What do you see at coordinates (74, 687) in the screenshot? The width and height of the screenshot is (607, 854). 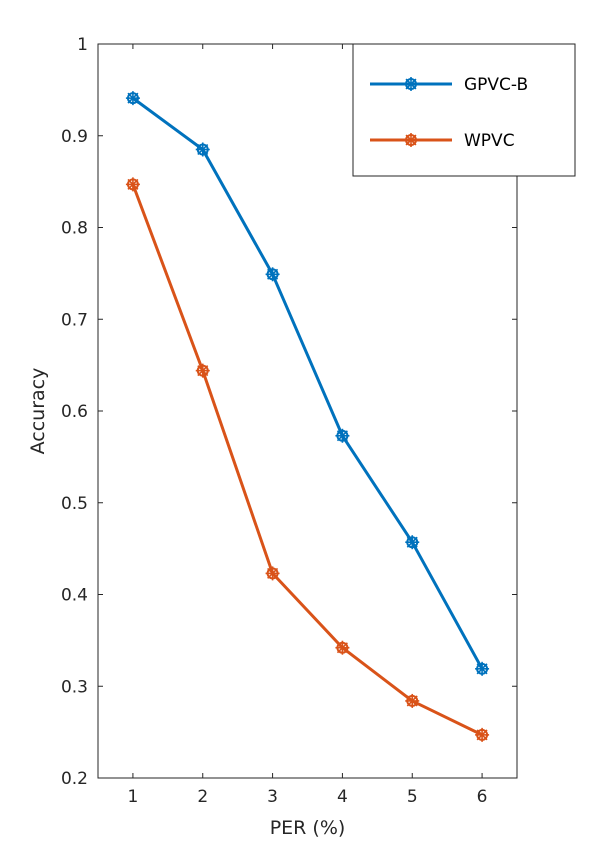 I see `y-tick-label: 0.3` at bounding box center [74, 687].